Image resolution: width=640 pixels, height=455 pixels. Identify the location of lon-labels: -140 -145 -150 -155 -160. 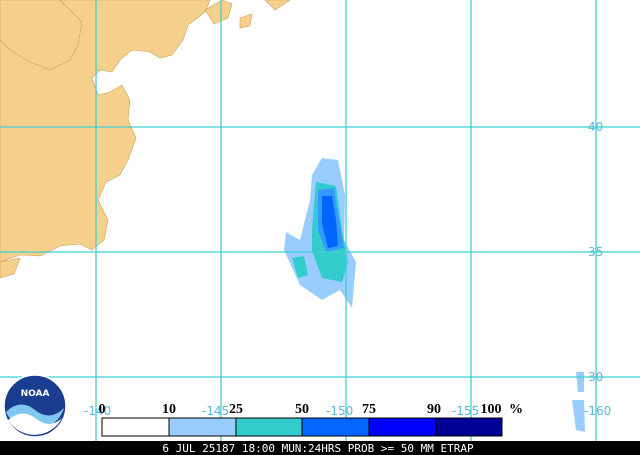
(347, 411).